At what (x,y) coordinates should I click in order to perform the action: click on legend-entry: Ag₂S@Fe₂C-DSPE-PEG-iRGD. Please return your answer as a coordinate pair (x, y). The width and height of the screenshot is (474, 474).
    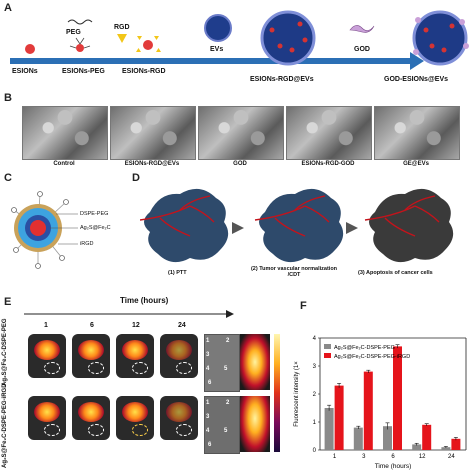
    Looking at the image, I should click on (372, 357).